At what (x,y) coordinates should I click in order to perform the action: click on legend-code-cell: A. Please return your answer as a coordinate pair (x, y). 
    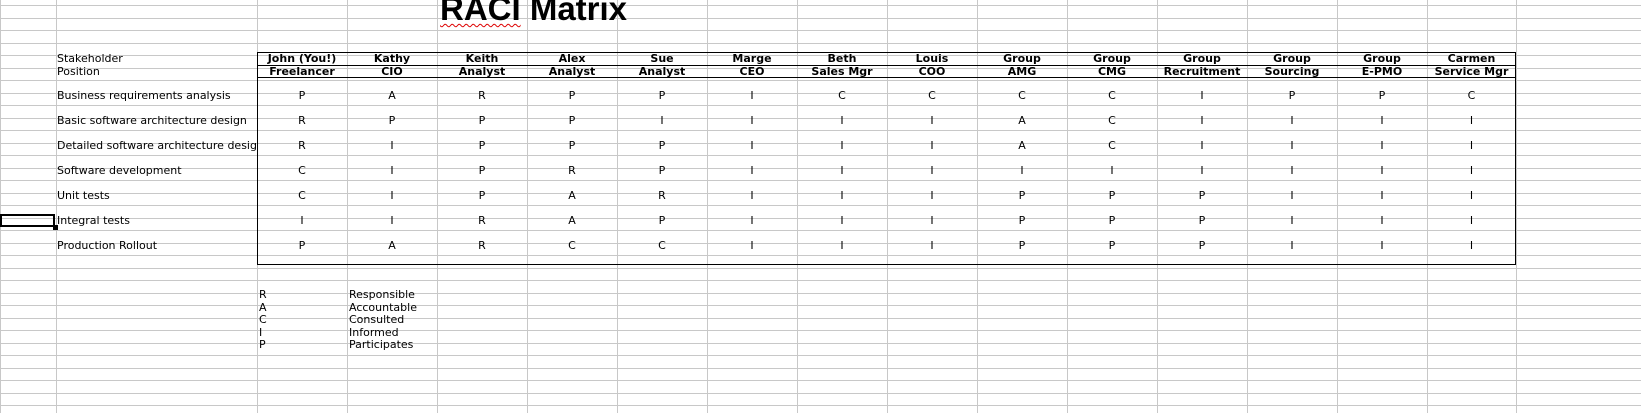
    Looking at the image, I should click on (263, 307).